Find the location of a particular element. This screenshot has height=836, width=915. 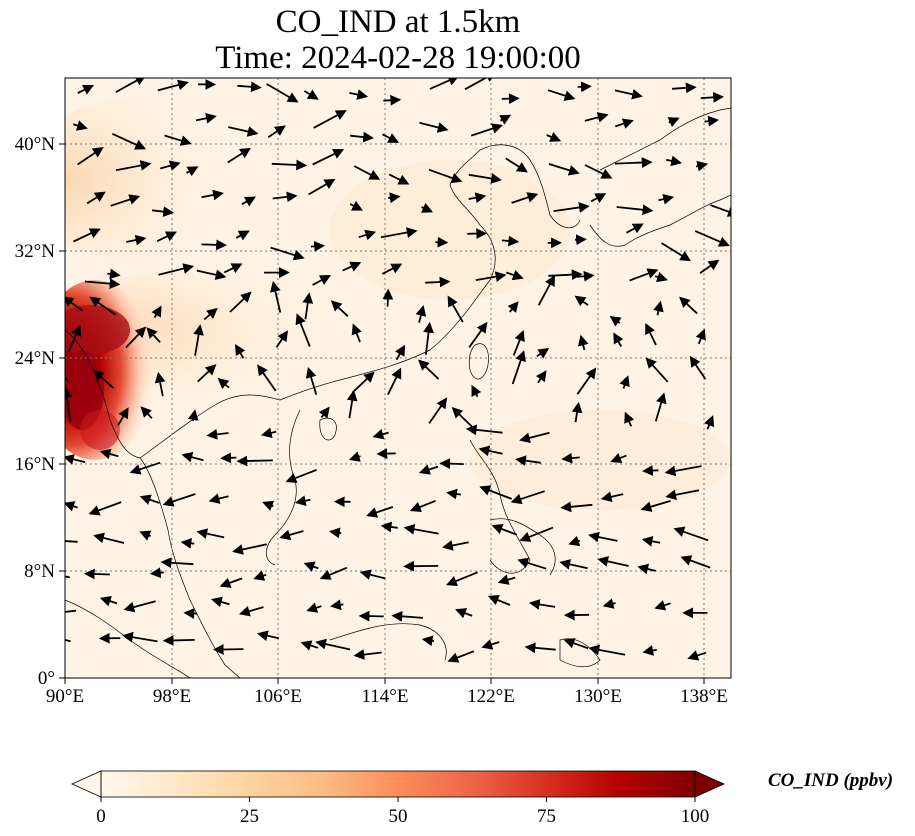

colorbar-tick-label: 25 is located at coordinates (249, 816).